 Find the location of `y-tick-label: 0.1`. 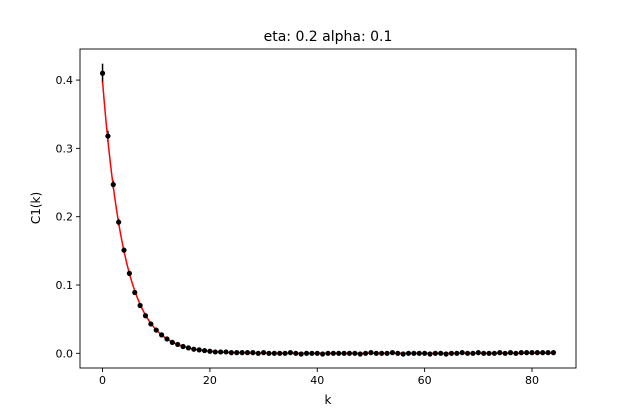

y-tick-label: 0.1 is located at coordinates (65, 285).